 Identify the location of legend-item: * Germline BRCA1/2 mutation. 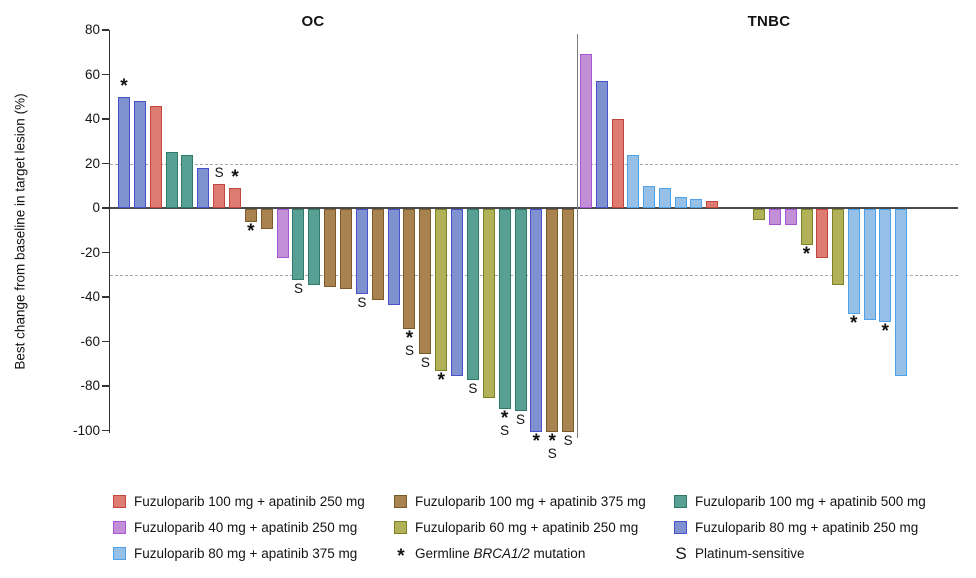
(520, 553).